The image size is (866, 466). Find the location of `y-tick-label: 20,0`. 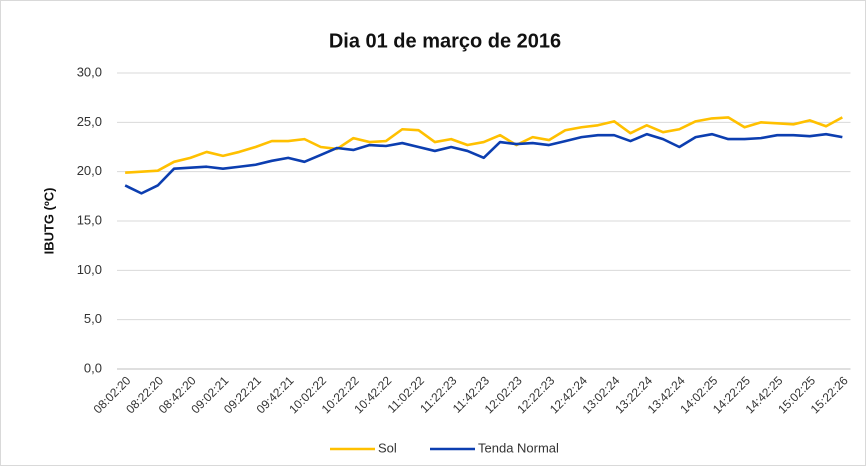

y-tick-label: 20,0 is located at coordinates (89, 170).